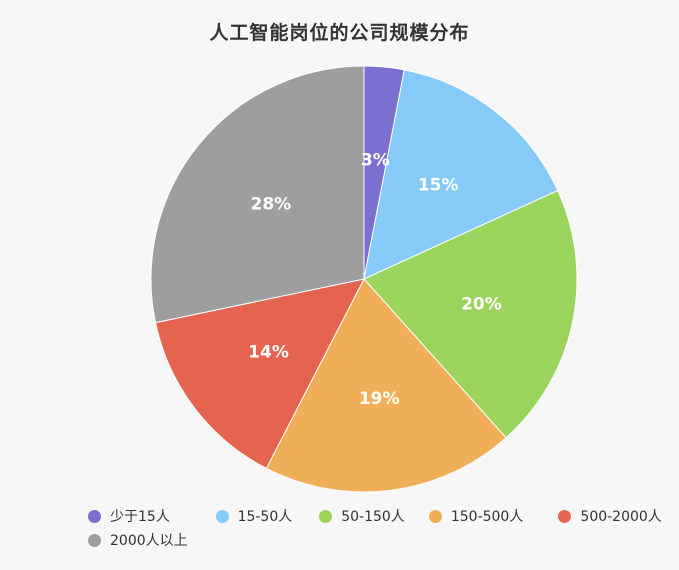 Image resolution: width=679 pixels, height=570 pixels. I want to click on slice-value-label: 20%, so click(481, 305).